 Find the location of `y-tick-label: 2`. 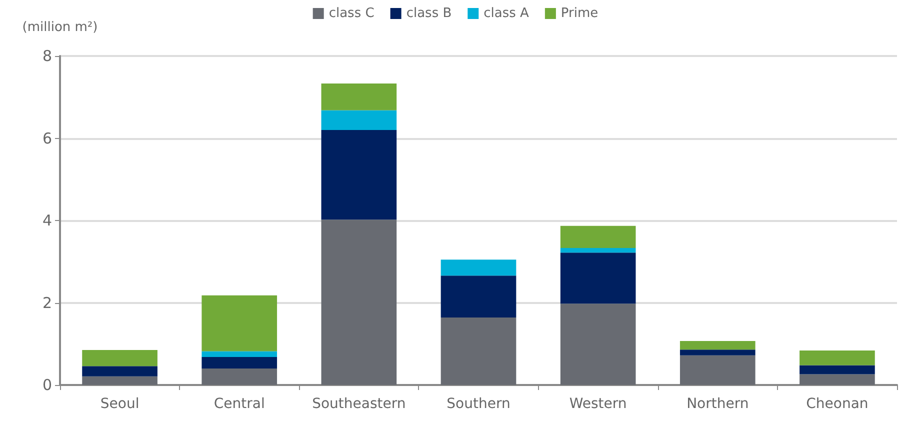

y-tick-label: 2 is located at coordinates (47, 303).